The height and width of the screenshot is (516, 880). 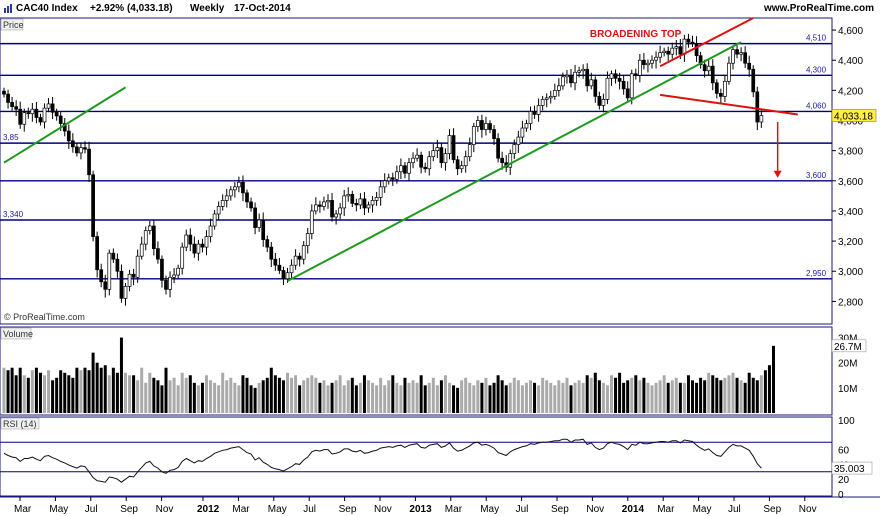 What do you see at coordinates (131, 8) in the screenshot?
I see `price-change: +2.92% (4,033.18)` at bounding box center [131, 8].